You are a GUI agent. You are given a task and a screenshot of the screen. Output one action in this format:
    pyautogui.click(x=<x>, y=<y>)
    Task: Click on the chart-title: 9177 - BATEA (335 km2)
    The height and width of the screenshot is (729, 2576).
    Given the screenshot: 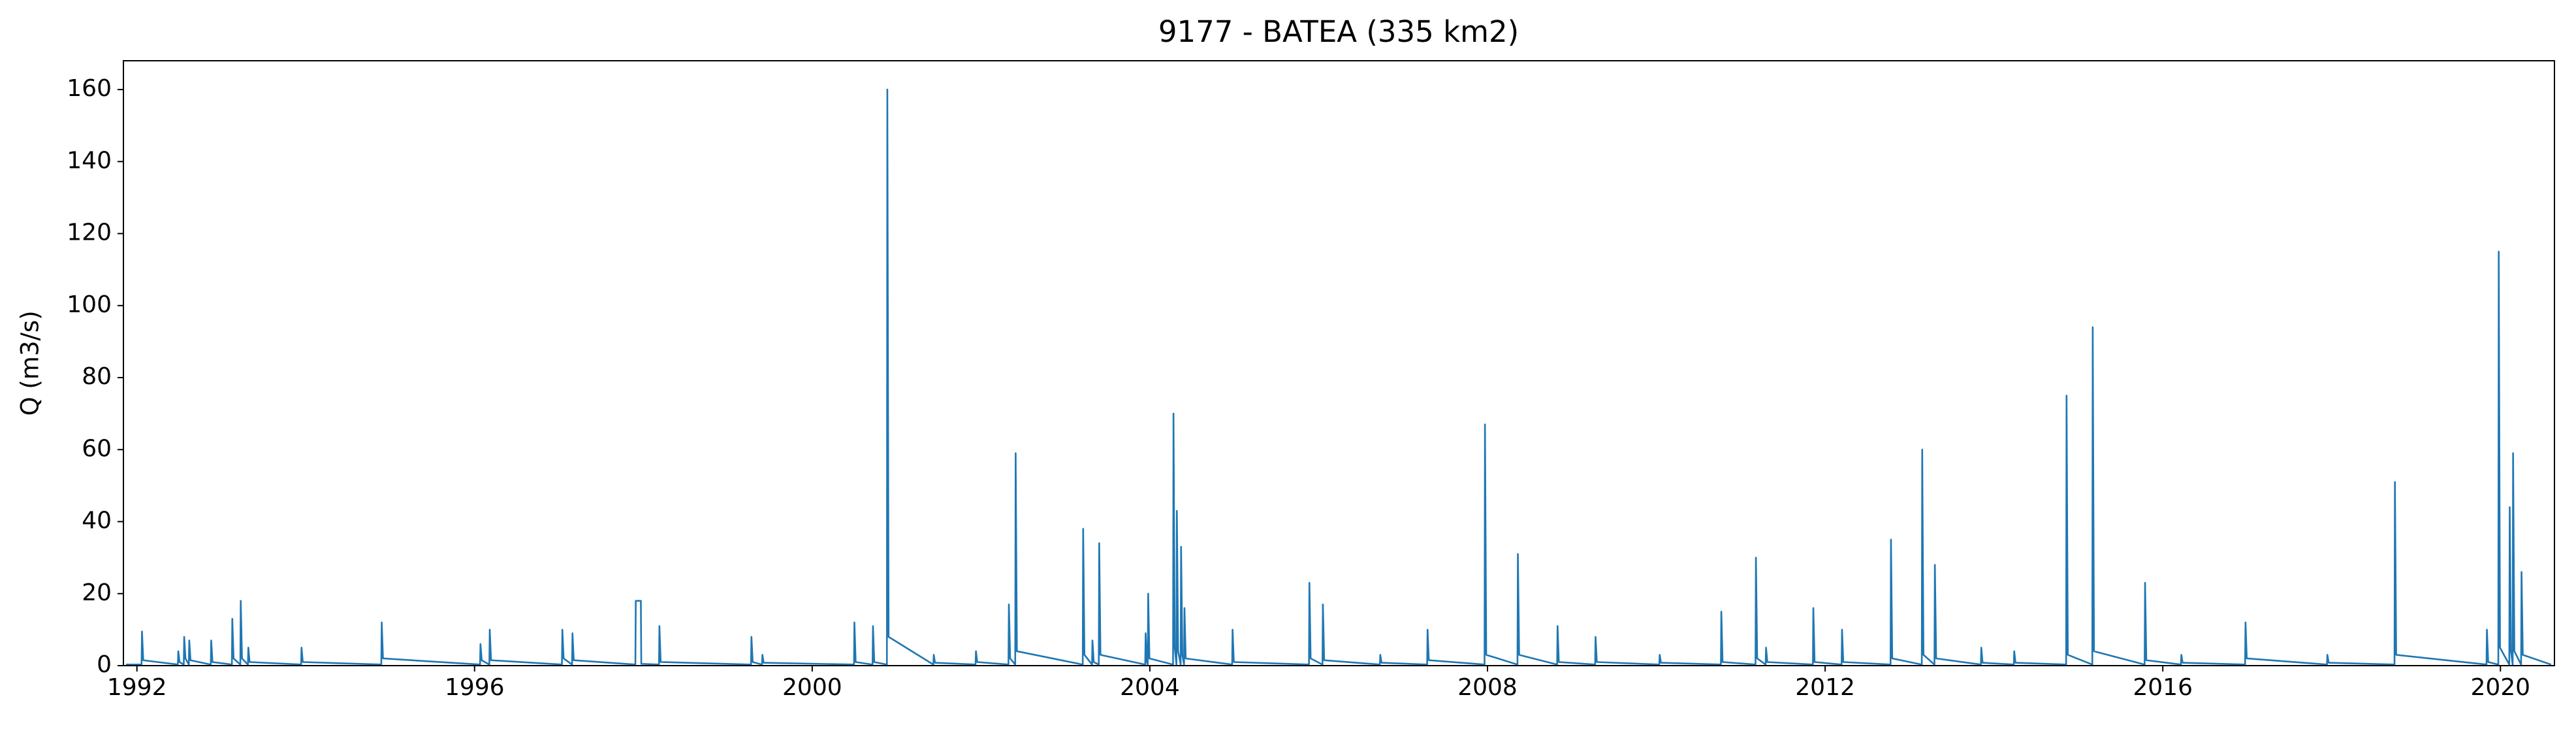 What is the action you would take?
    pyautogui.click(x=1339, y=31)
    